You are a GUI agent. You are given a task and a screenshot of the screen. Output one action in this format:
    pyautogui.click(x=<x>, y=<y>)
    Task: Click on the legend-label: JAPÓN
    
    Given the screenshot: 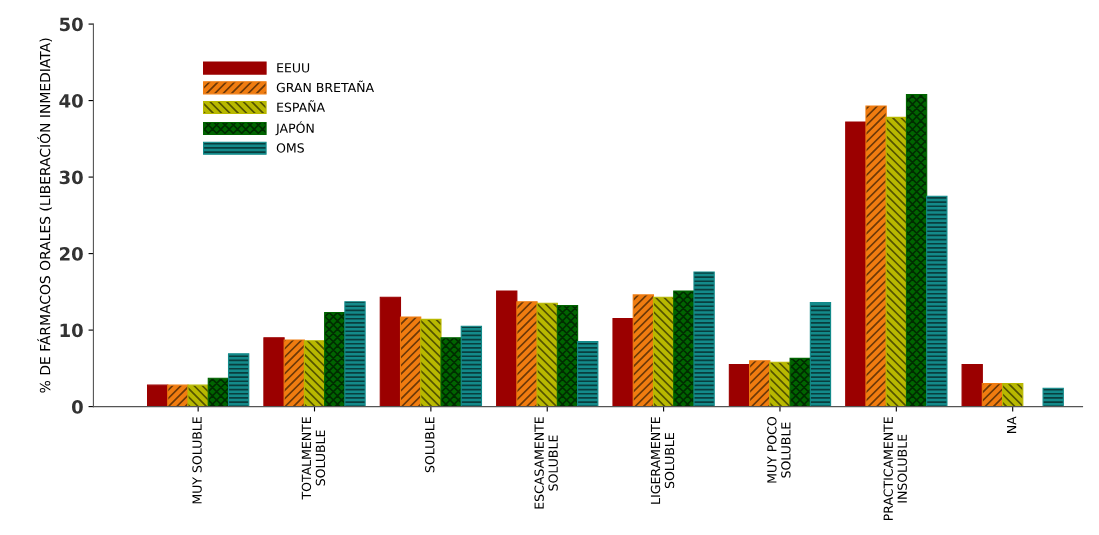 What is the action you would take?
    pyautogui.click(x=294, y=128)
    